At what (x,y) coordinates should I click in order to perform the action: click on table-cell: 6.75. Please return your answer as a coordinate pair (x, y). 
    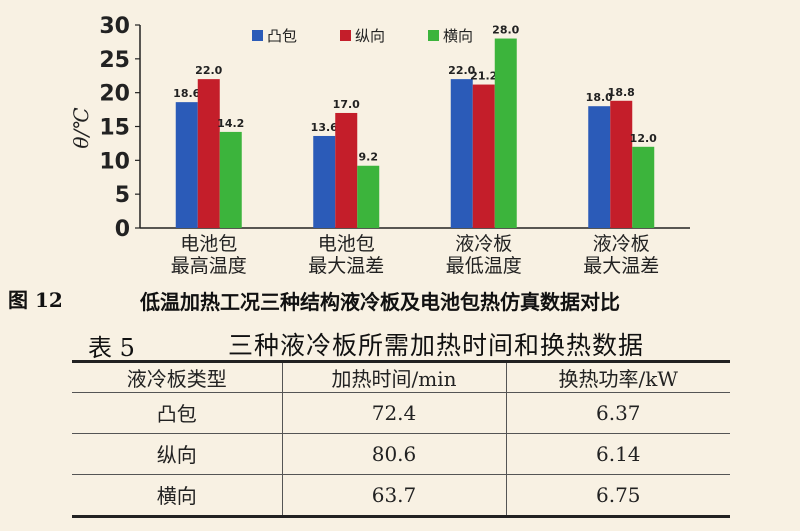
    Looking at the image, I should click on (617, 495).